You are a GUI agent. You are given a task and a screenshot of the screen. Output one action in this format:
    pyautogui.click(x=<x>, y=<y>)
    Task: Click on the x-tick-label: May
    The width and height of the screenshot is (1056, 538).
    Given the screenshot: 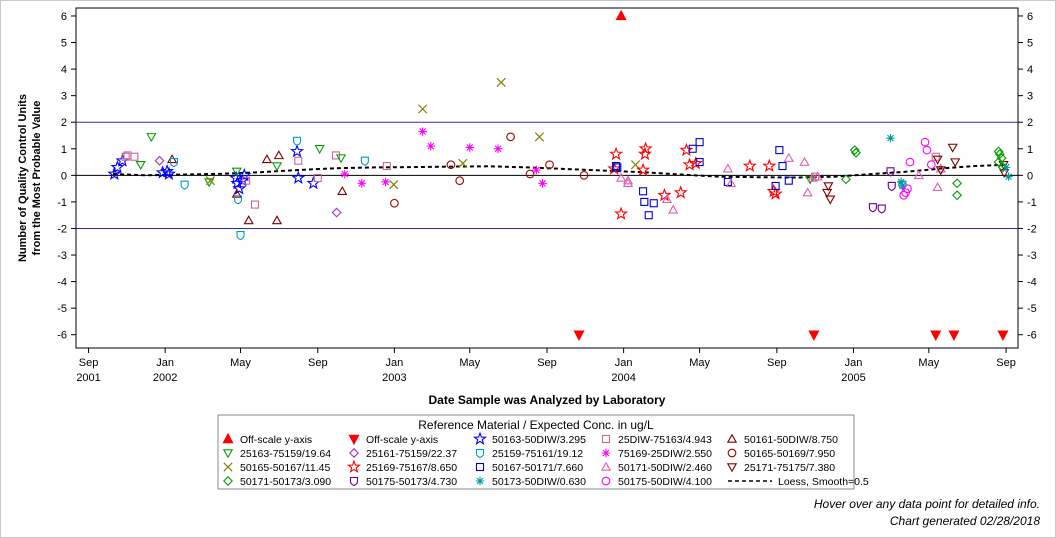 What is the action you would take?
    pyautogui.click(x=699, y=363)
    